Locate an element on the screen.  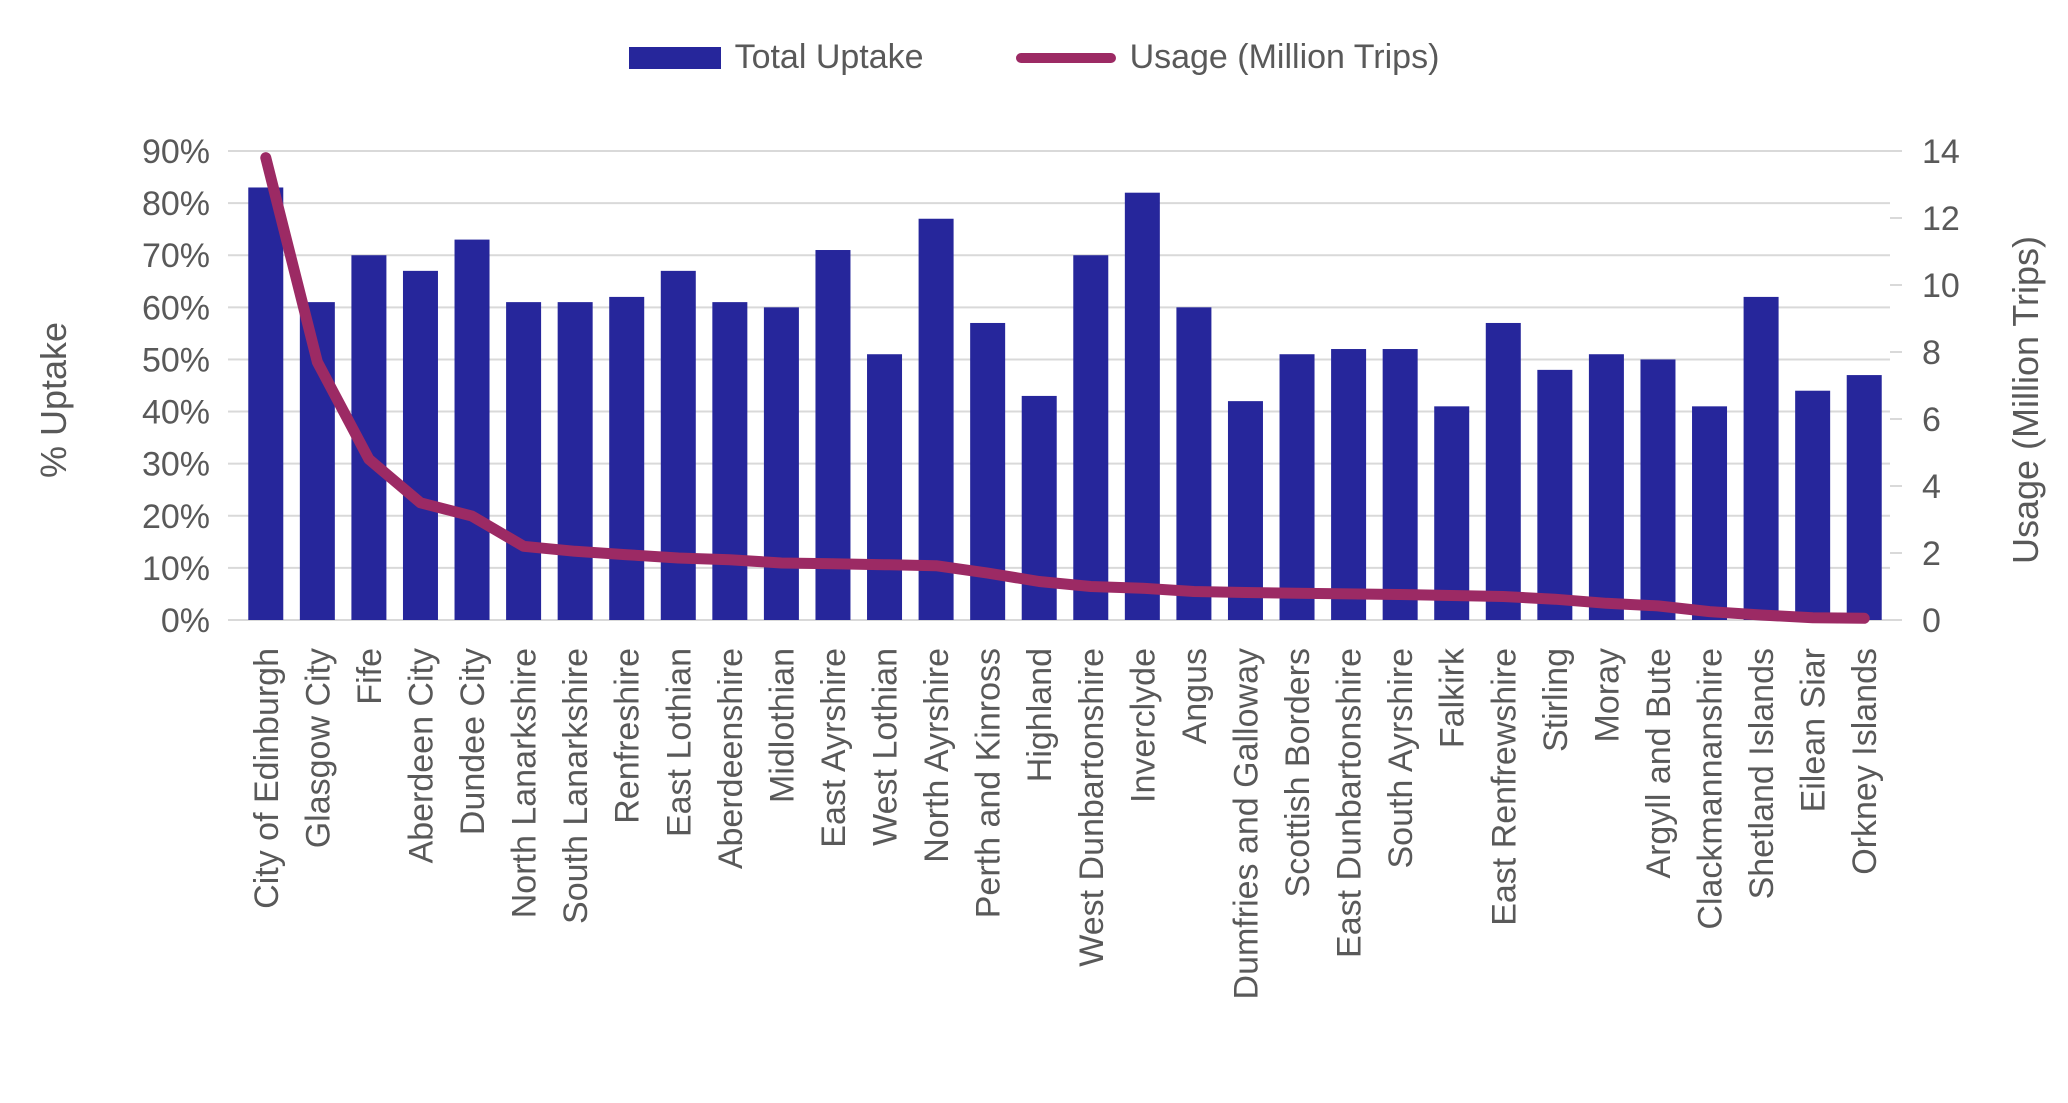
left-axis-tick-label: 70% is located at coordinates (176, 256).